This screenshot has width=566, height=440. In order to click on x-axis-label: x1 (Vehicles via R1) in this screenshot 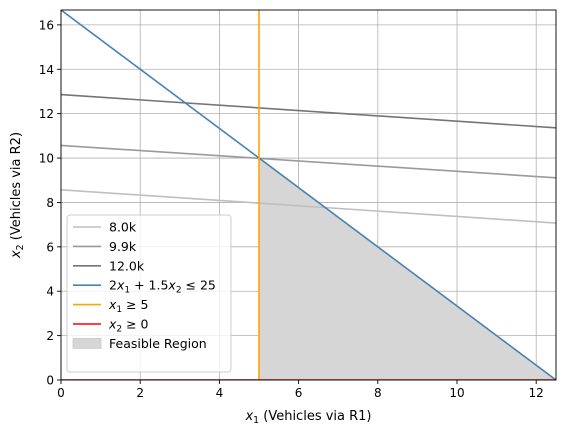, I will do `click(307, 417)`.